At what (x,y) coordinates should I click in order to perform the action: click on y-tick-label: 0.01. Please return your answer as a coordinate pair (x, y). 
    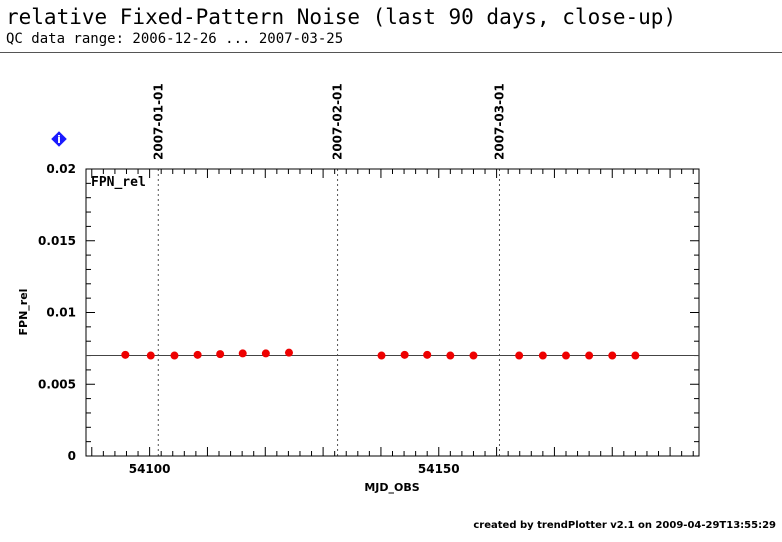
    Looking at the image, I should click on (61, 313).